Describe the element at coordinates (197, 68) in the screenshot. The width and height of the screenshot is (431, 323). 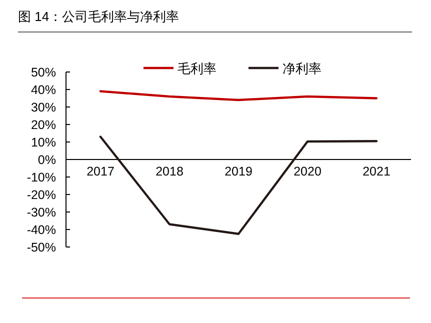
I see `legend-label: 毛利率` at that location.